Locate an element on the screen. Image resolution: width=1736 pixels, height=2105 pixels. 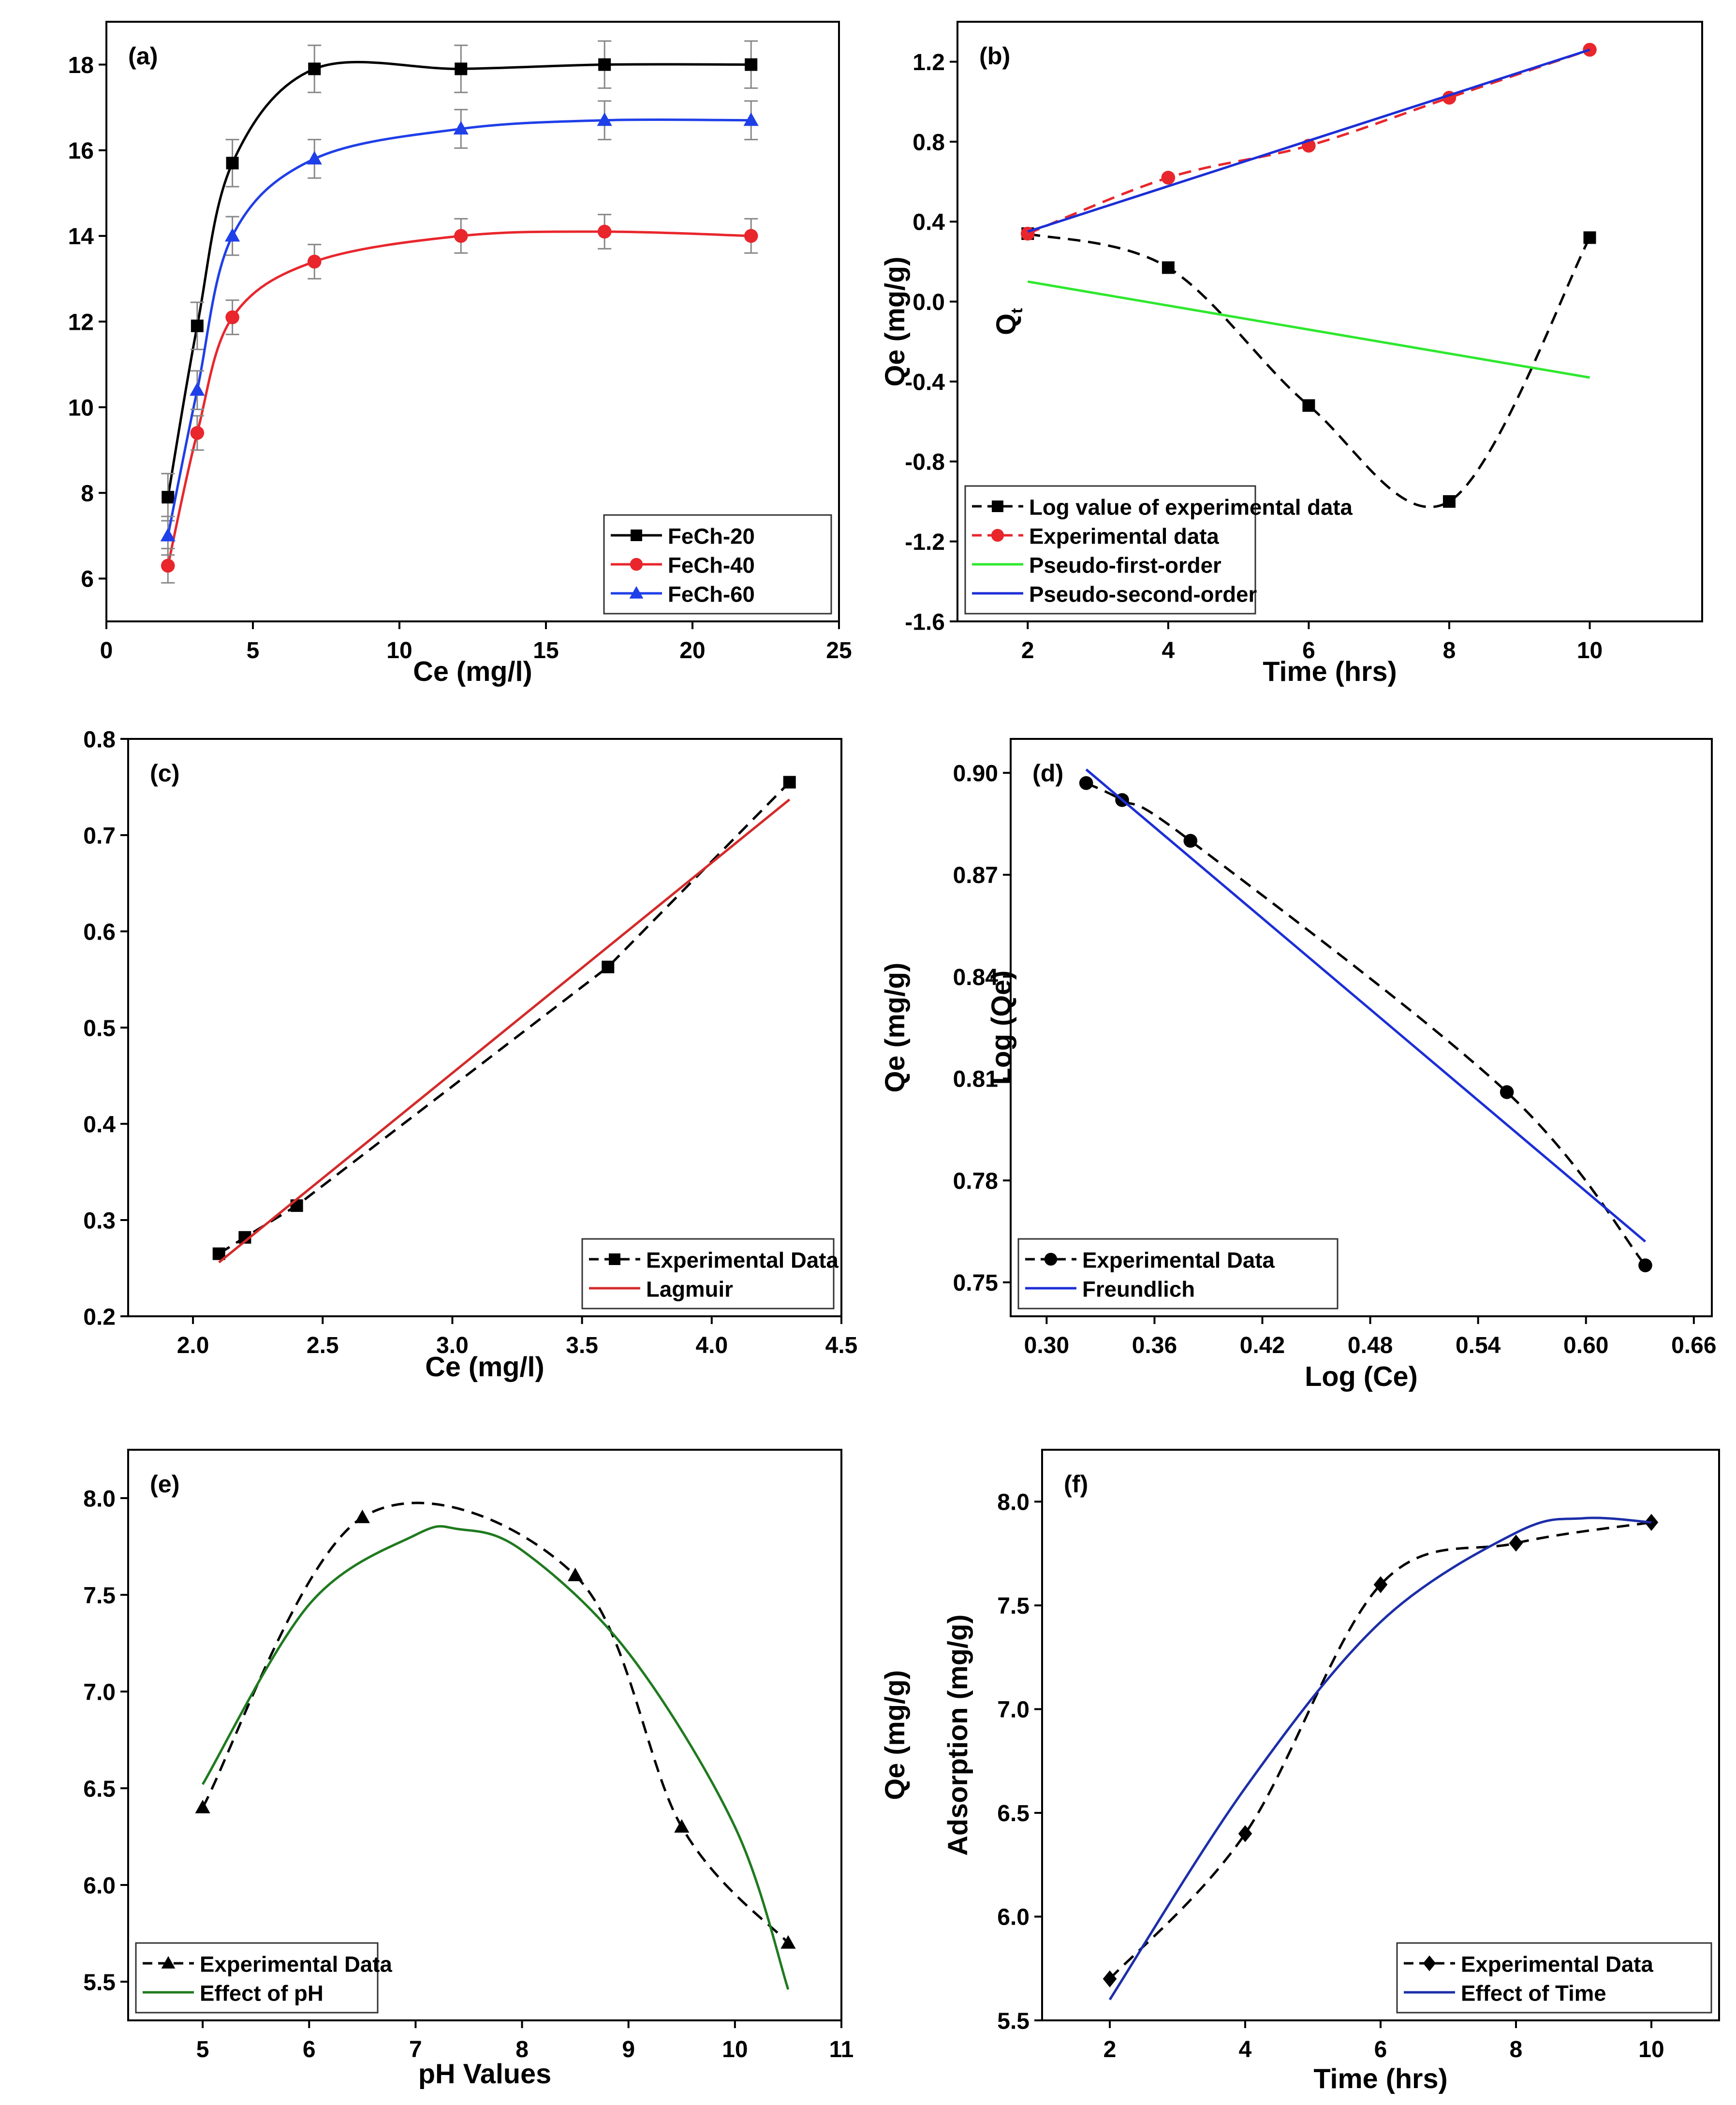
y-tick-label: -0.4 is located at coordinates (925, 382).